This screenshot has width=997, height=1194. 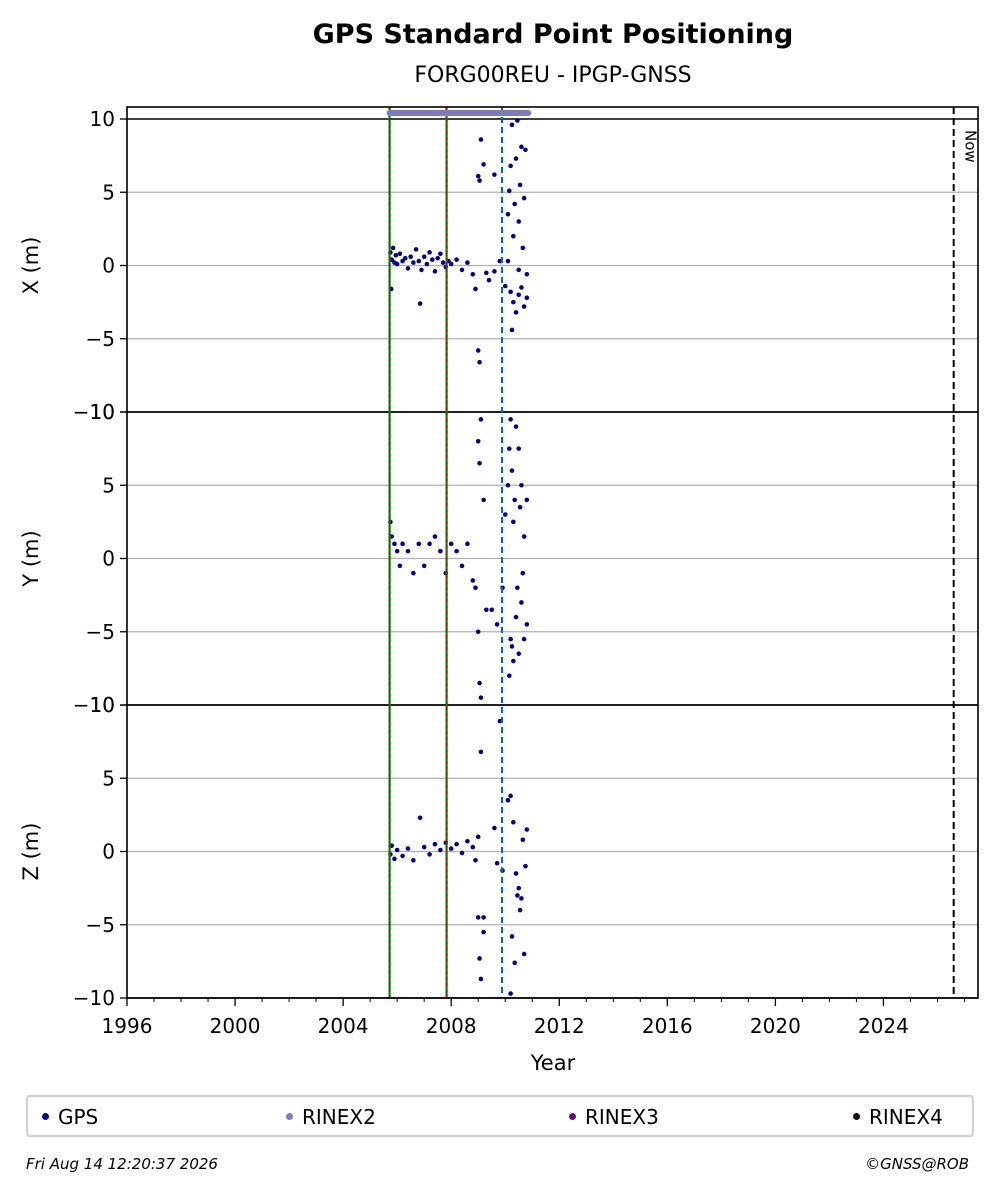 I want to click on x-tick-label: 2004, so click(x=343, y=1026).